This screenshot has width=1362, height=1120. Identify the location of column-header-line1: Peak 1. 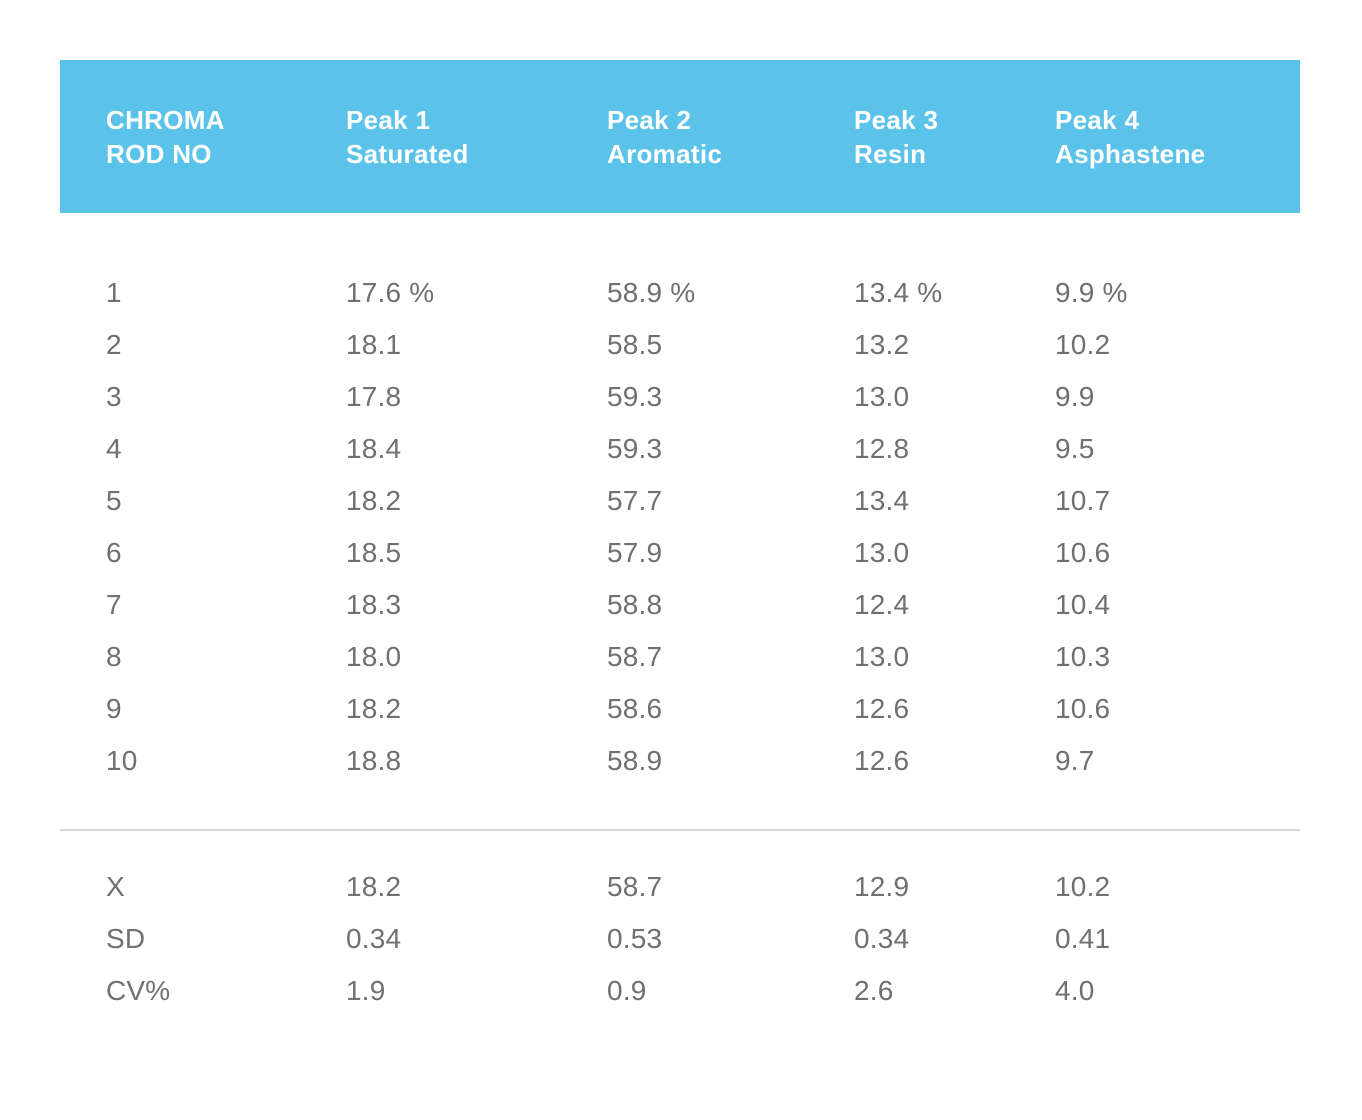
(388, 119).